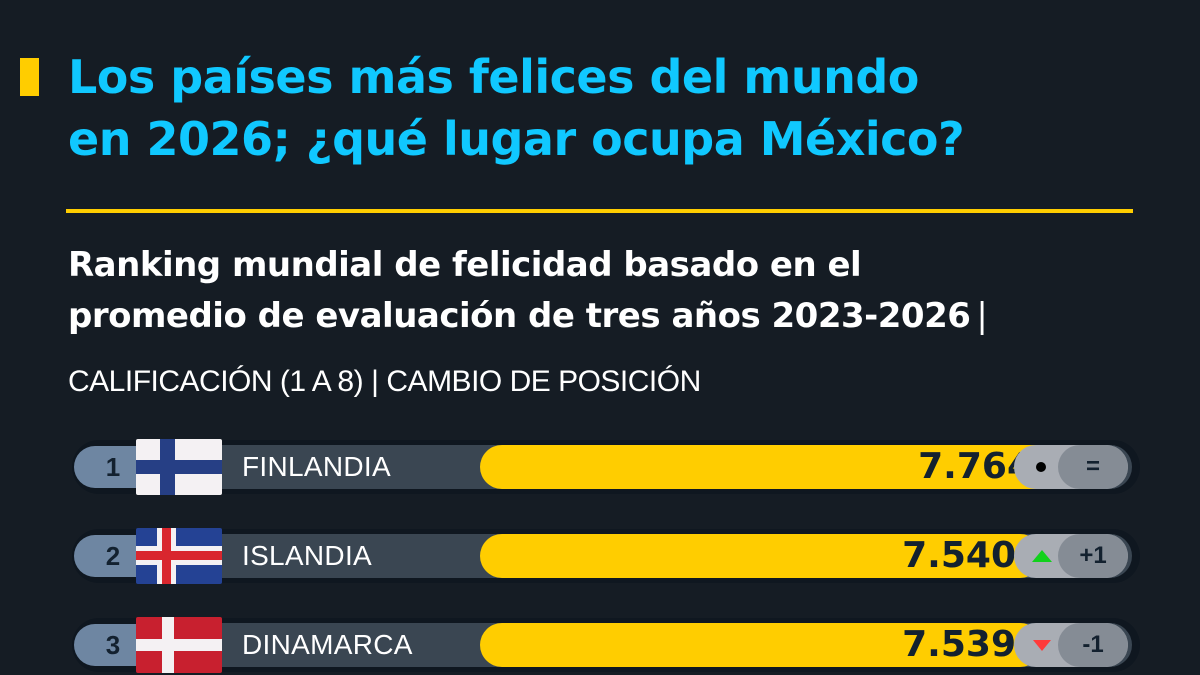 This screenshot has height=675, width=1200. I want to click on position-change-badge: =, so click(1071, 467).